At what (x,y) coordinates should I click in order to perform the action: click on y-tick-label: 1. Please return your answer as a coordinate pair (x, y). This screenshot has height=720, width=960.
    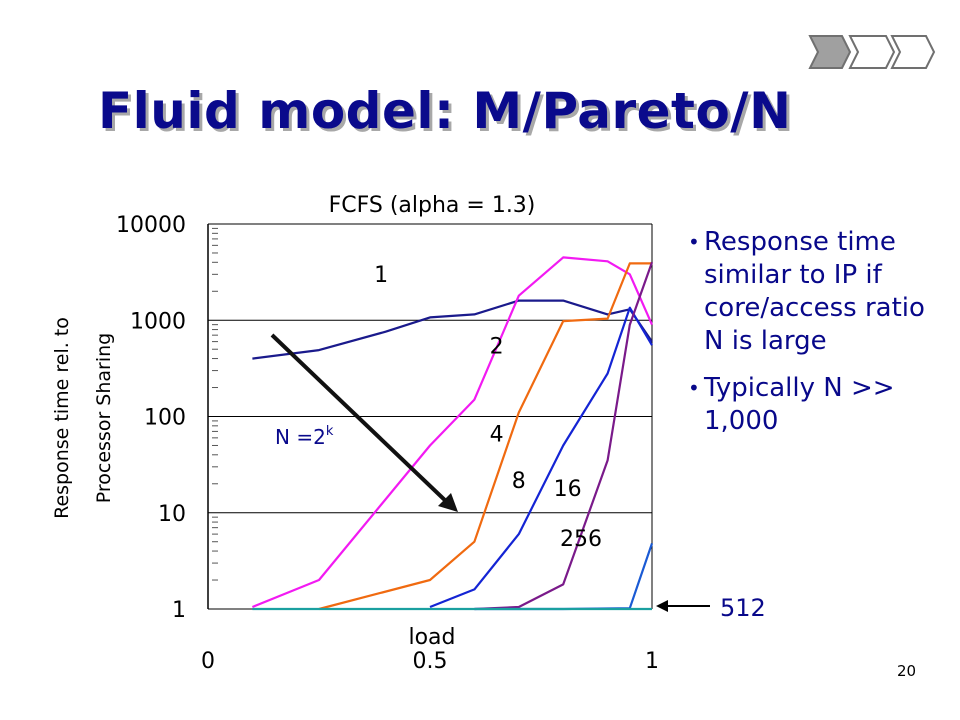
    Looking at the image, I should click on (179, 610).